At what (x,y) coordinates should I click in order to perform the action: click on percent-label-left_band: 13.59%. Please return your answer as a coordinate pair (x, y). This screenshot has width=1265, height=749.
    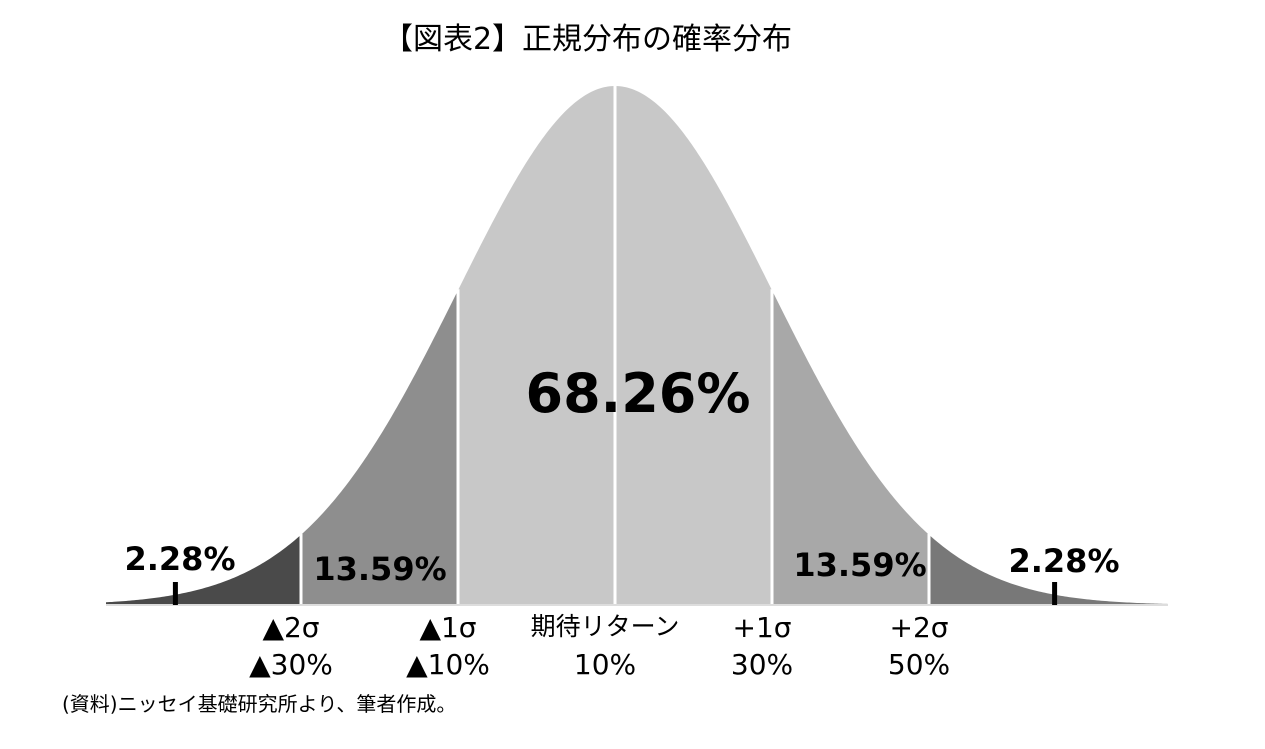
    Looking at the image, I should click on (379, 569).